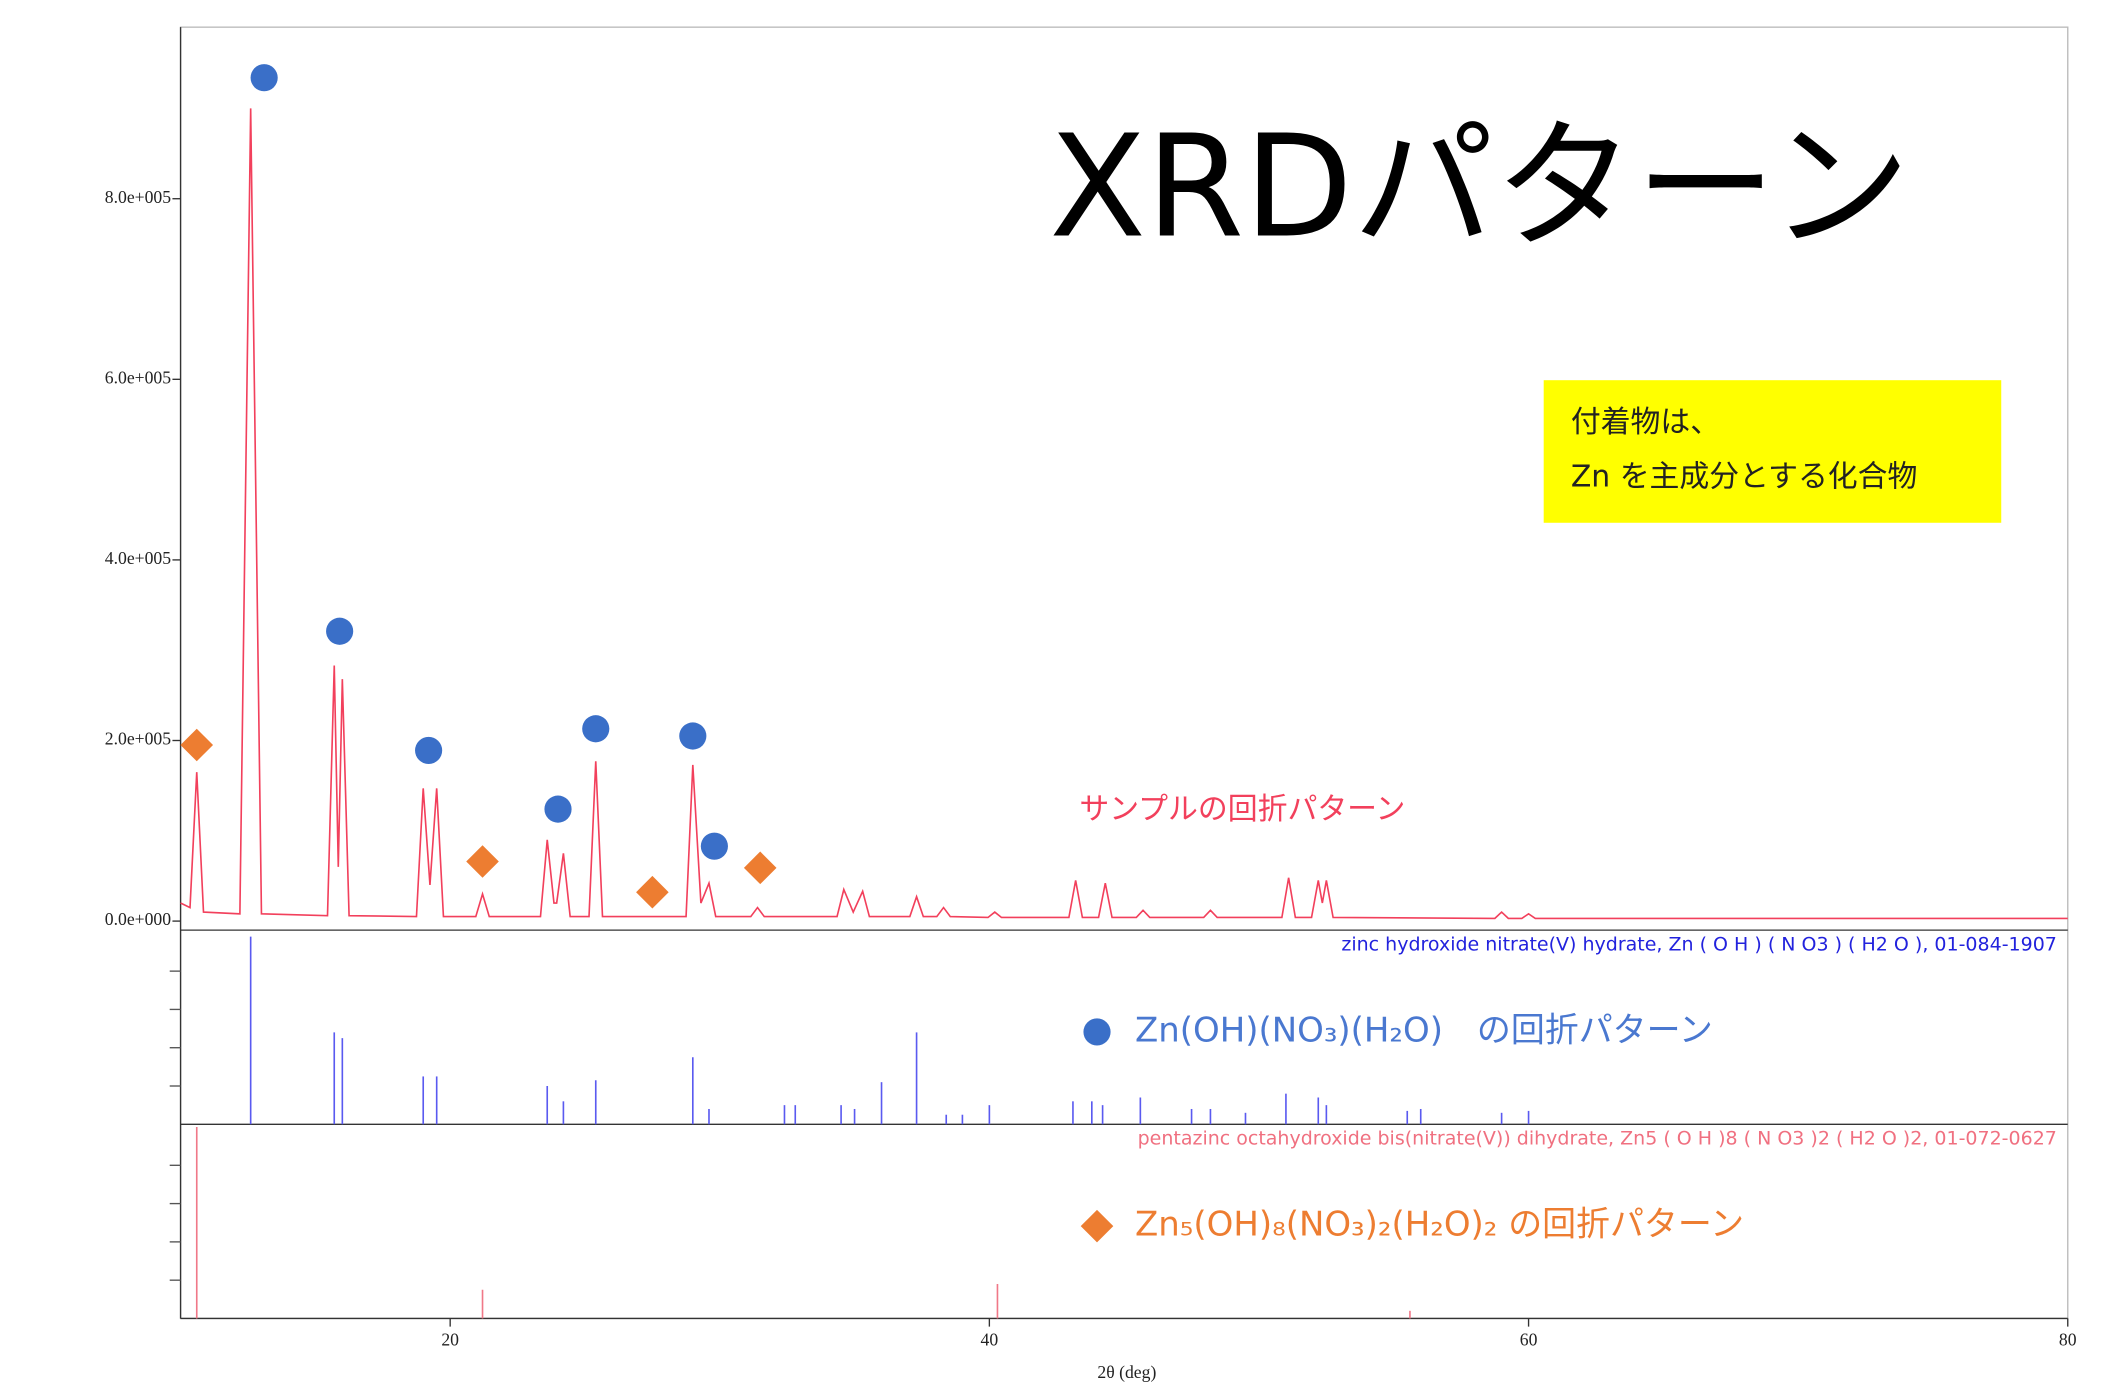  I want to click on y-tick-label: 0.0e+000, so click(138, 919).